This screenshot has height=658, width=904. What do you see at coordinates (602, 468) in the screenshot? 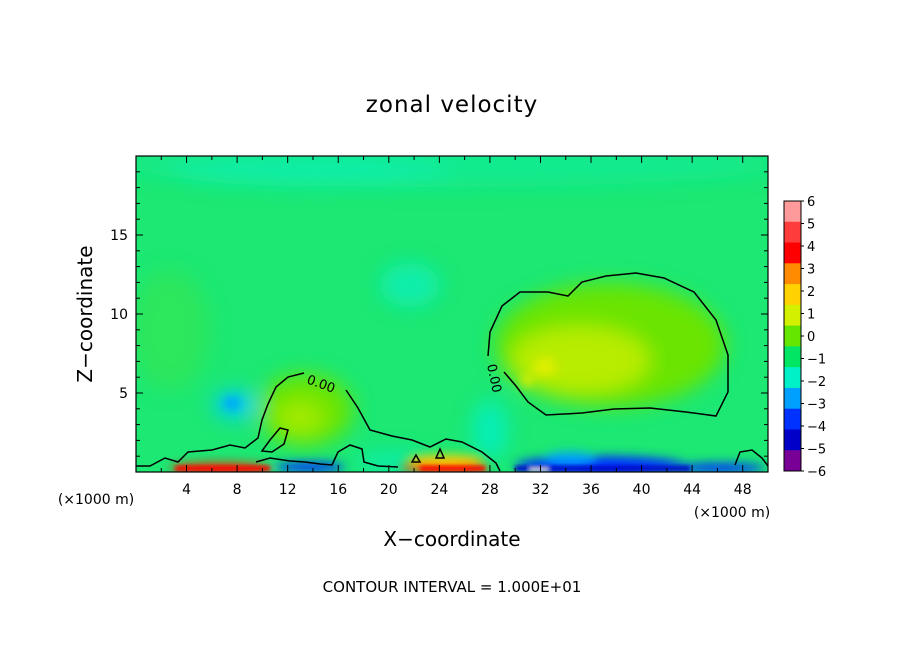
I see `field-surf-strip-navy` at bounding box center [602, 468].